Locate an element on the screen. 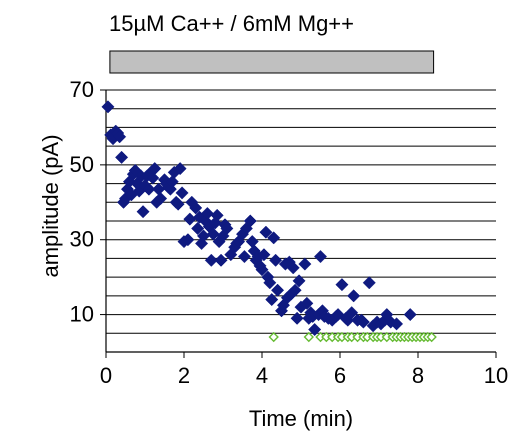 The height and width of the screenshot is (442, 521). x-tick-label: 2 is located at coordinates (184, 375).